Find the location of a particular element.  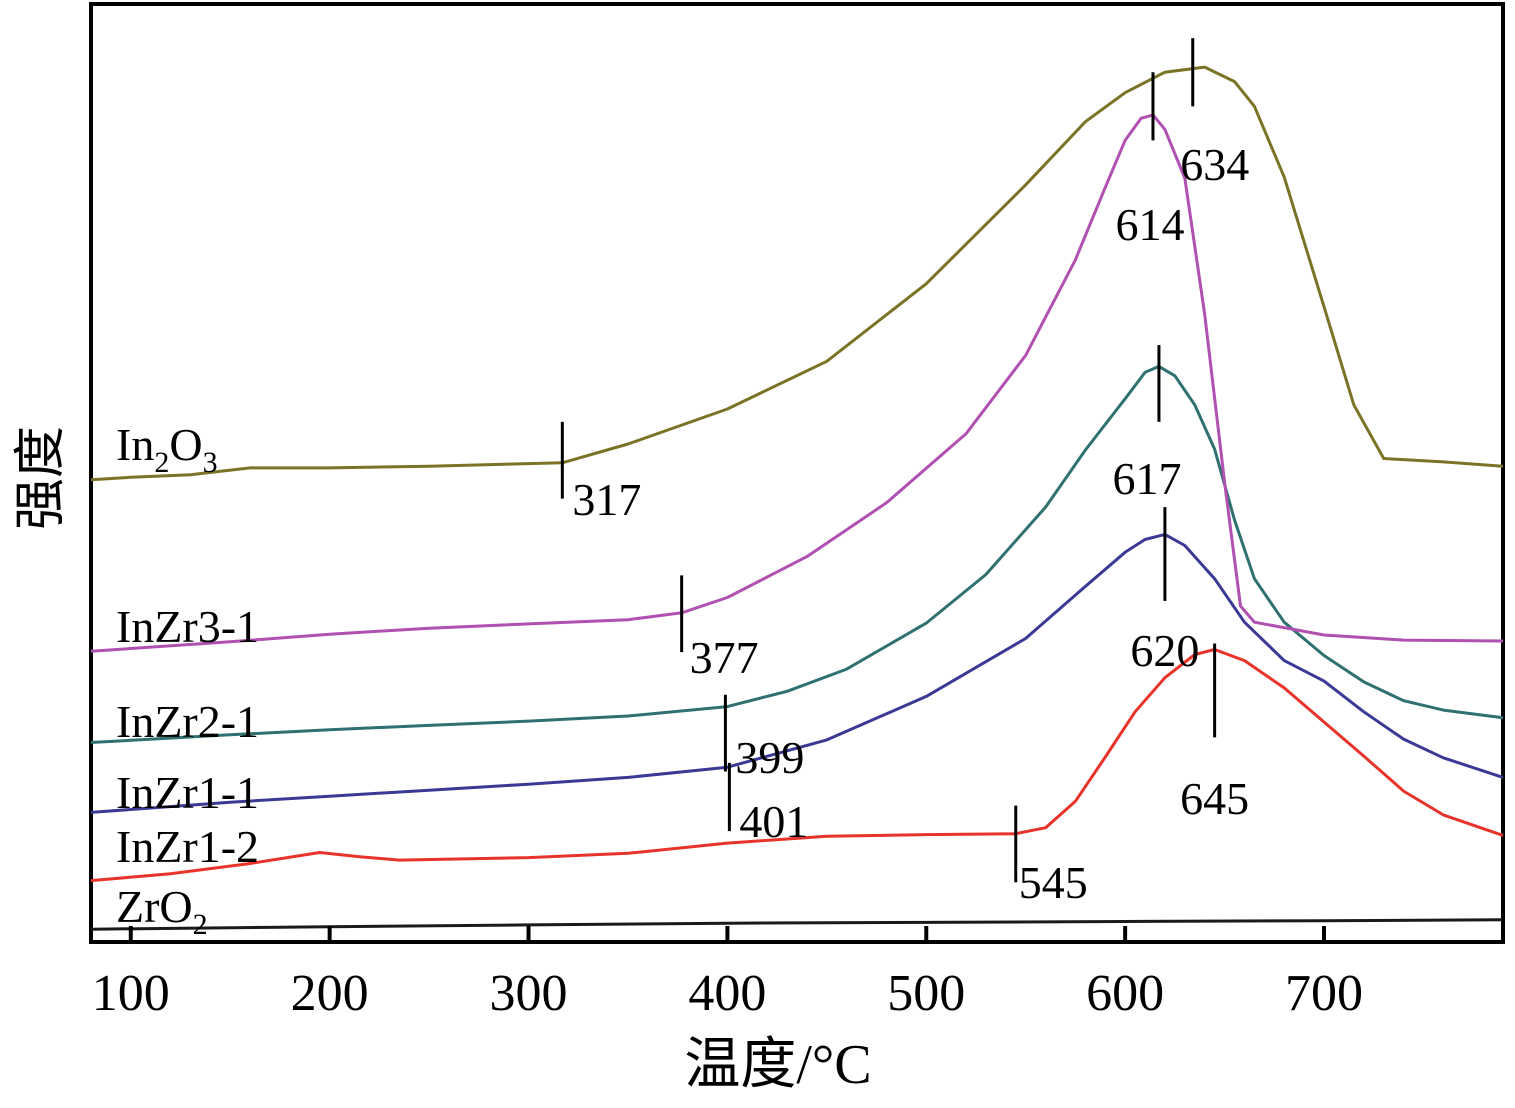

x-tick-label: 300 is located at coordinates (529, 993).